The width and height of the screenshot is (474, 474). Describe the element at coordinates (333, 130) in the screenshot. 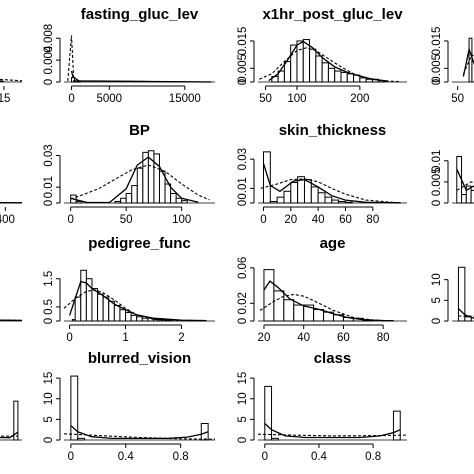

I see `panel-title: skin_thickness` at that location.